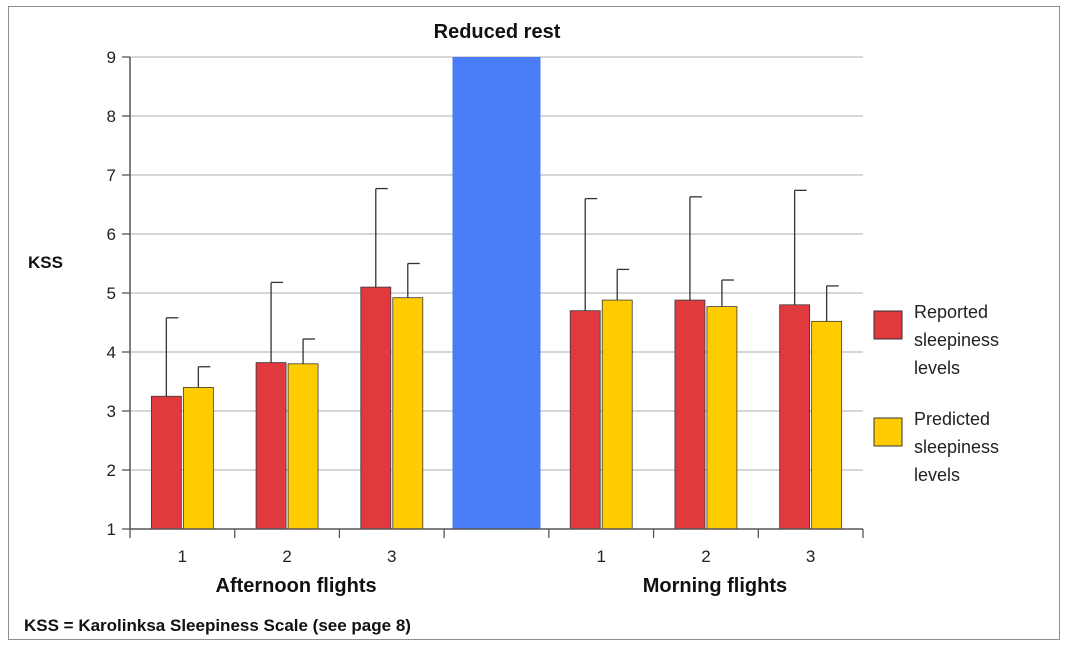  Describe the element at coordinates (937, 368) in the screenshot. I see `legend-label-1-line-3: levels` at that location.